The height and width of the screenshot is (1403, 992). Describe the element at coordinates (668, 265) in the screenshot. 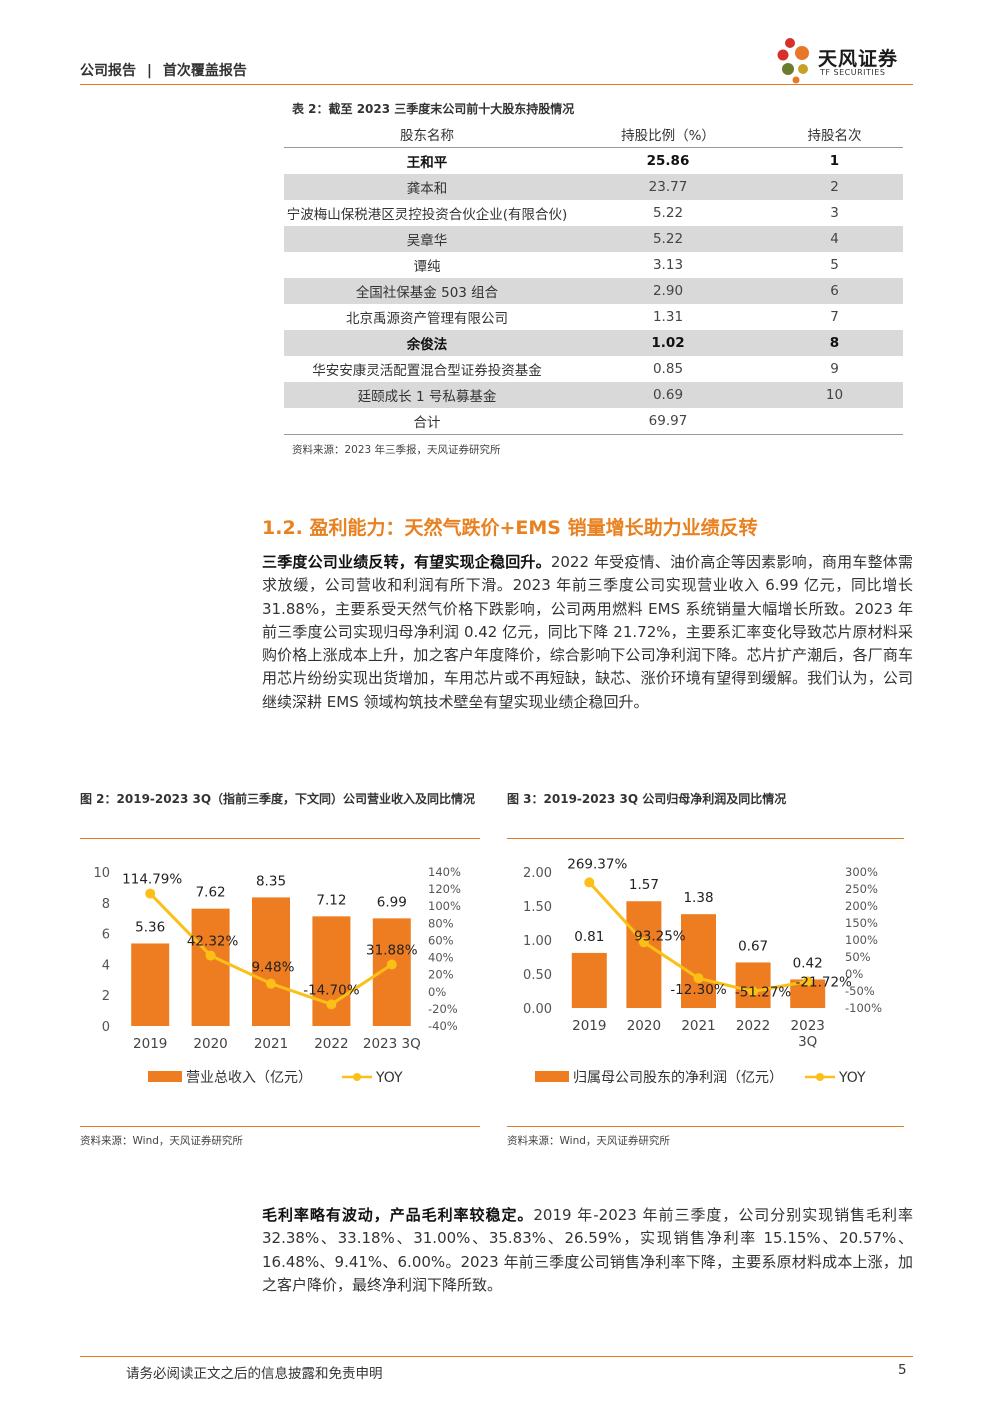

I see `holding-ratio: 3.13` at that location.